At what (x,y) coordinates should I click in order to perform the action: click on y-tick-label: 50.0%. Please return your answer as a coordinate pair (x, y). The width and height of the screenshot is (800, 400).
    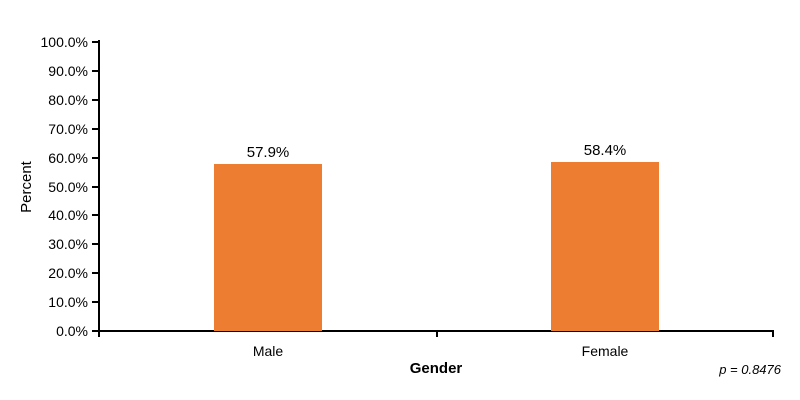
    Looking at the image, I should click on (68, 186).